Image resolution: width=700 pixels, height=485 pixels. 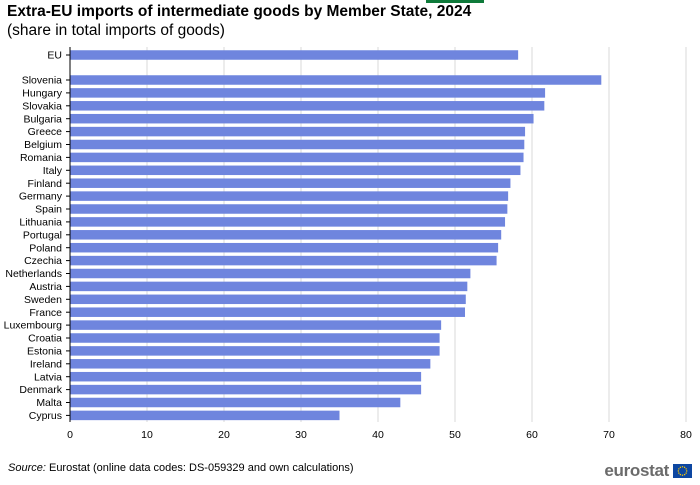 What do you see at coordinates (42, 106) in the screenshot?
I see `category-label: Slovakia` at bounding box center [42, 106].